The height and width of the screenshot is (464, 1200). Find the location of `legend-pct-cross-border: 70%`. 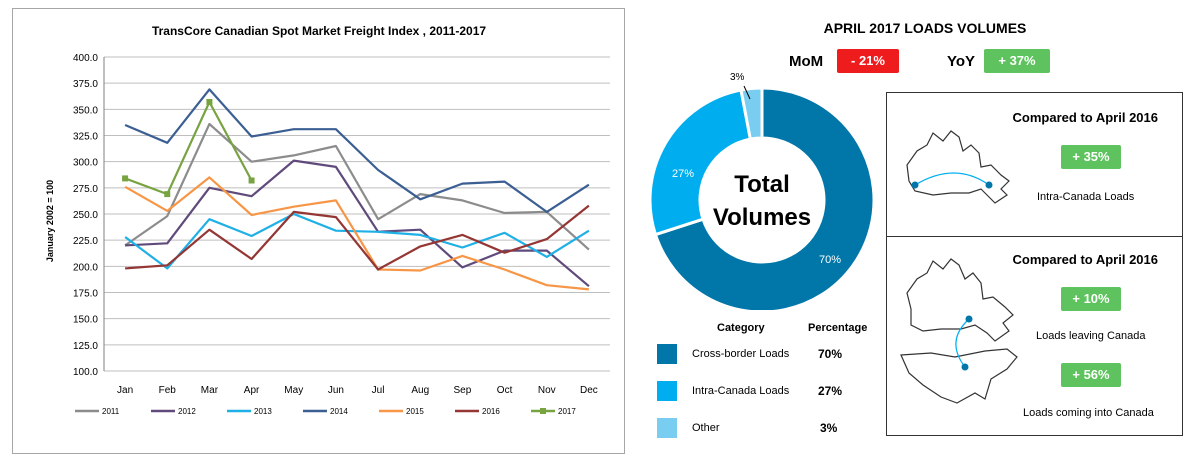

legend-pct-cross-border: 70% is located at coordinates (830, 354).